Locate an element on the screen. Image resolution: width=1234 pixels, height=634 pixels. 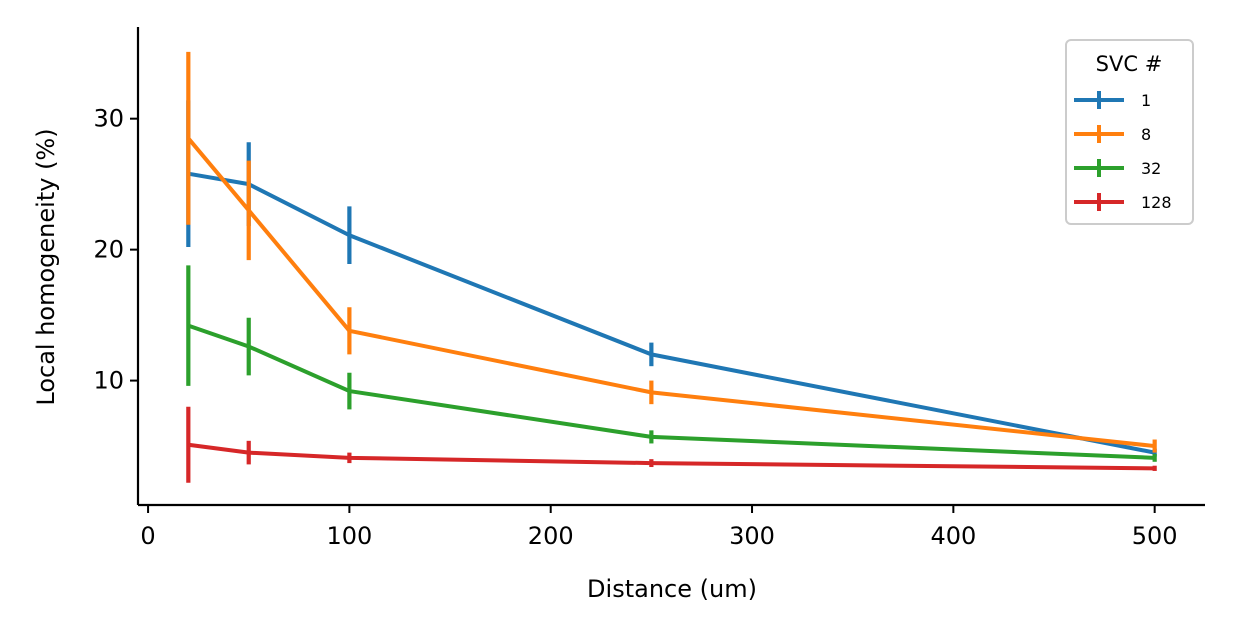
y-tick-label: 30 is located at coordinates (108, 119).